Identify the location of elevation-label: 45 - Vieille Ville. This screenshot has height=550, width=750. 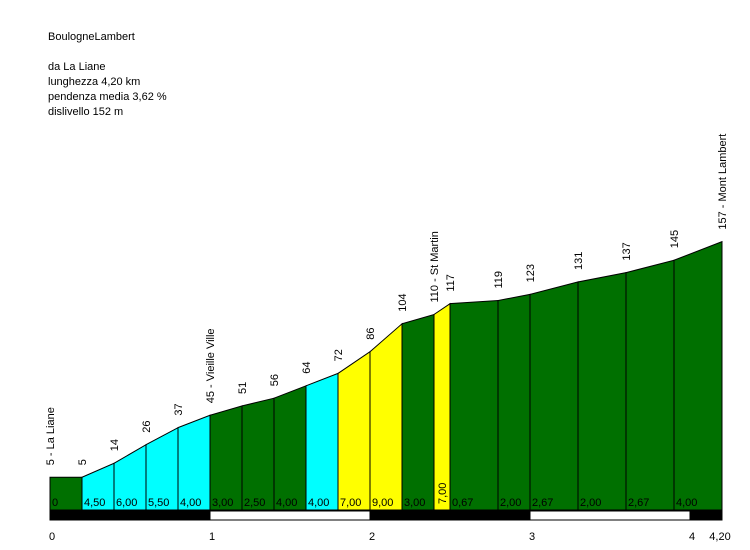
(211, 365).